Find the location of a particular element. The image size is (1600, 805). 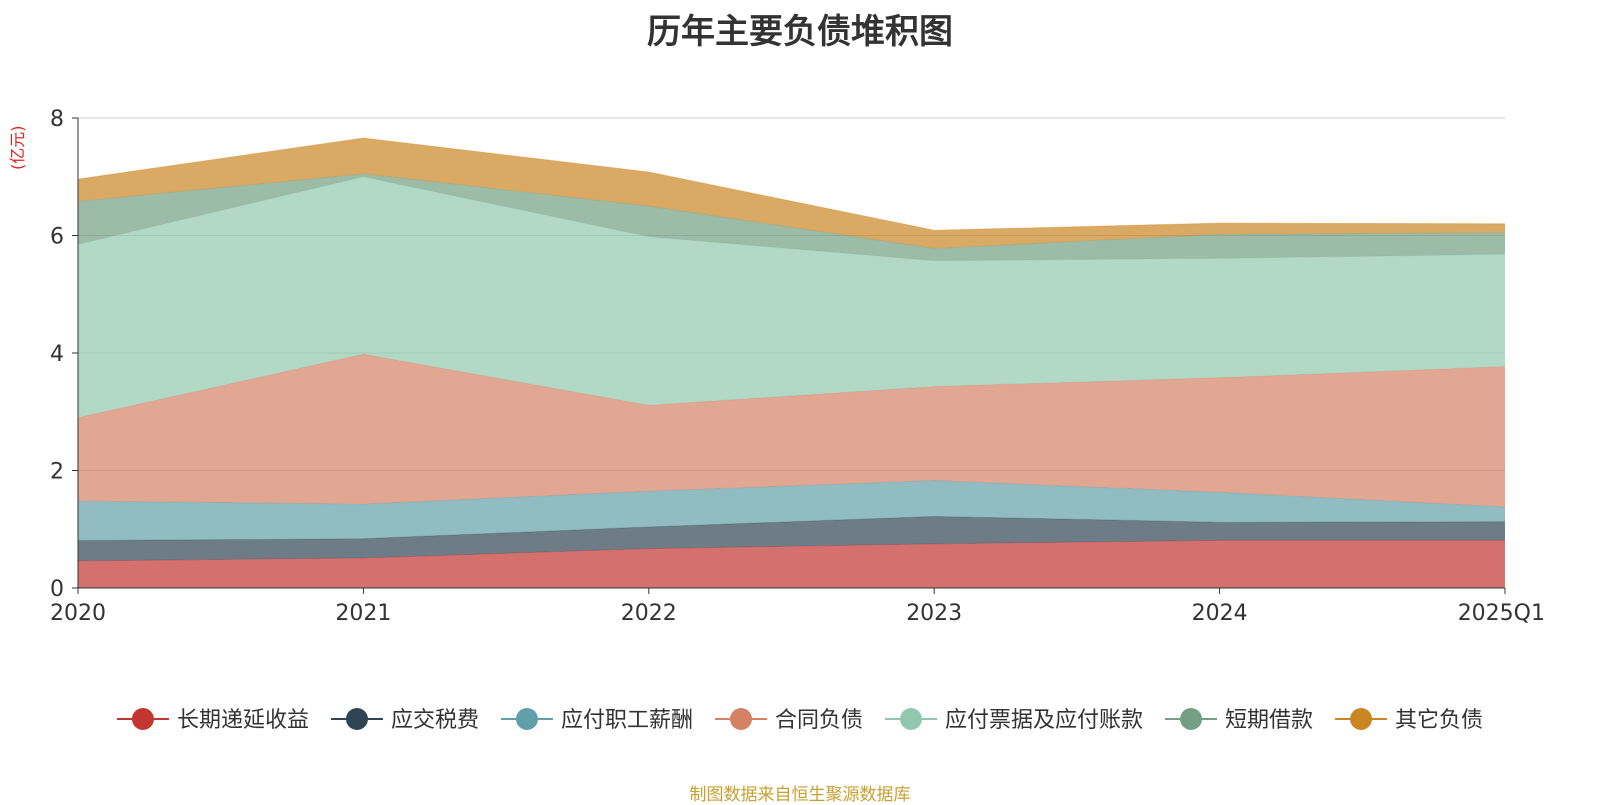

legend-label-5: 短期借款 is located at coordinates (1269, 720).